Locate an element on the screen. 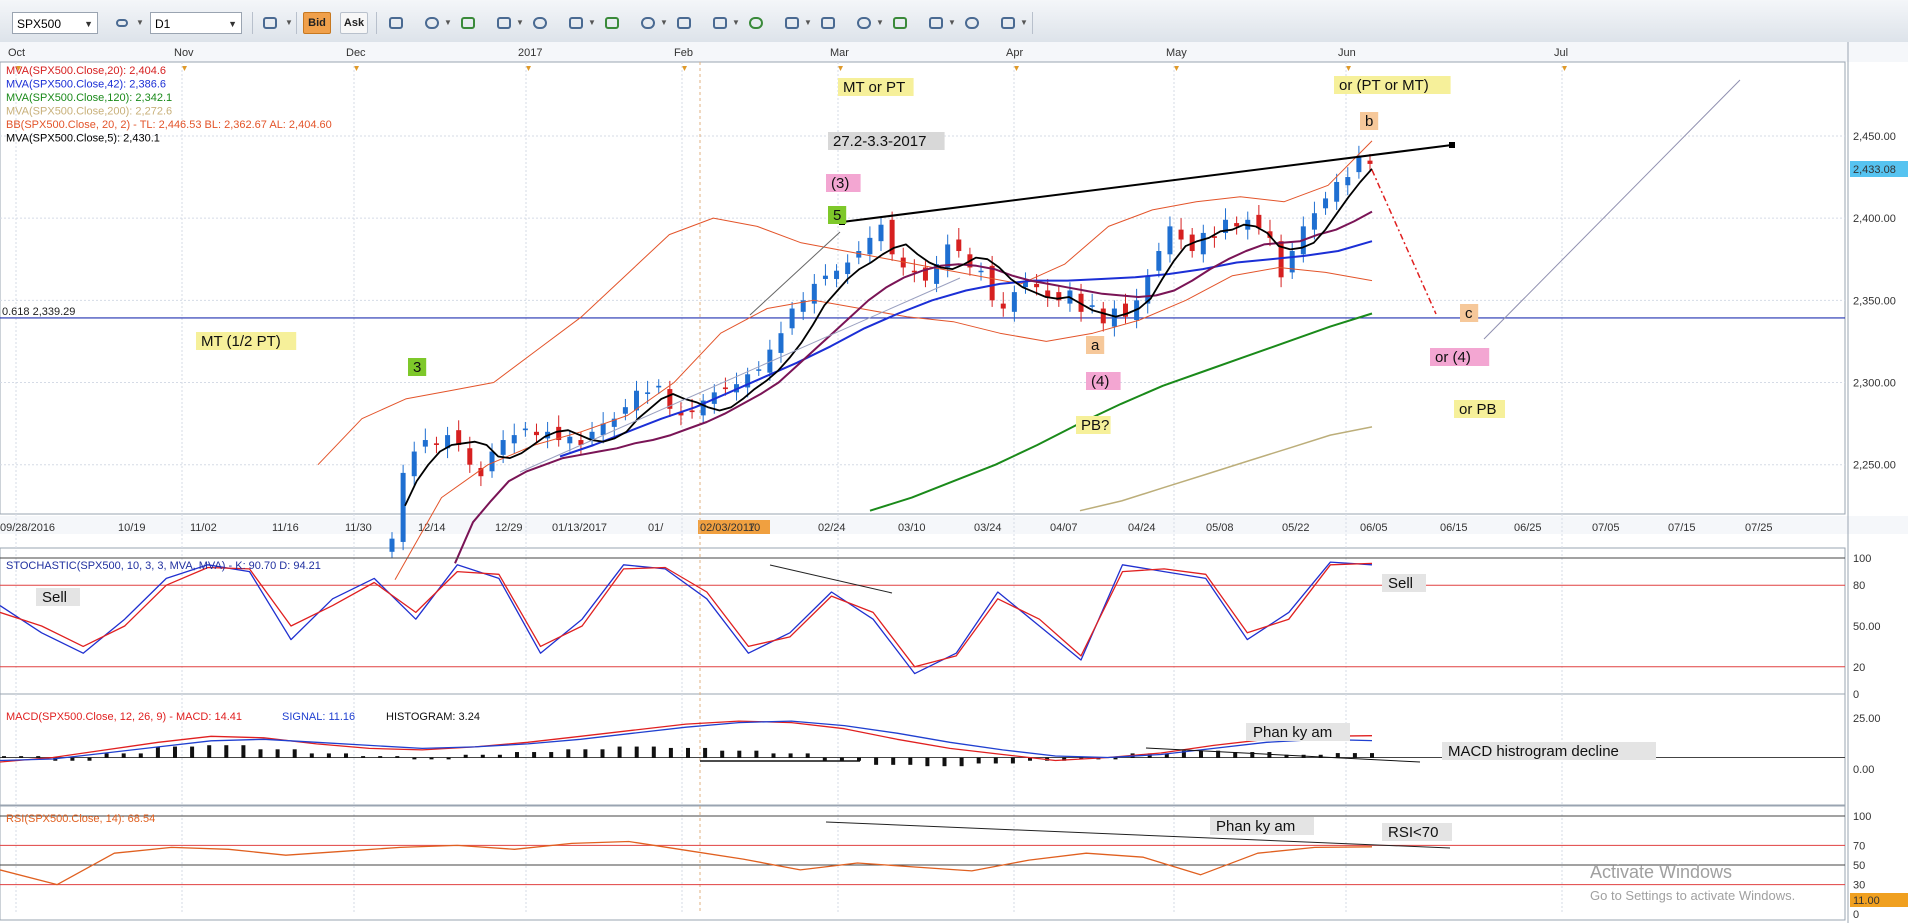 The width and height of the screenshot is (1908, 923). tree-icon is located at coordinates (1008, 23).